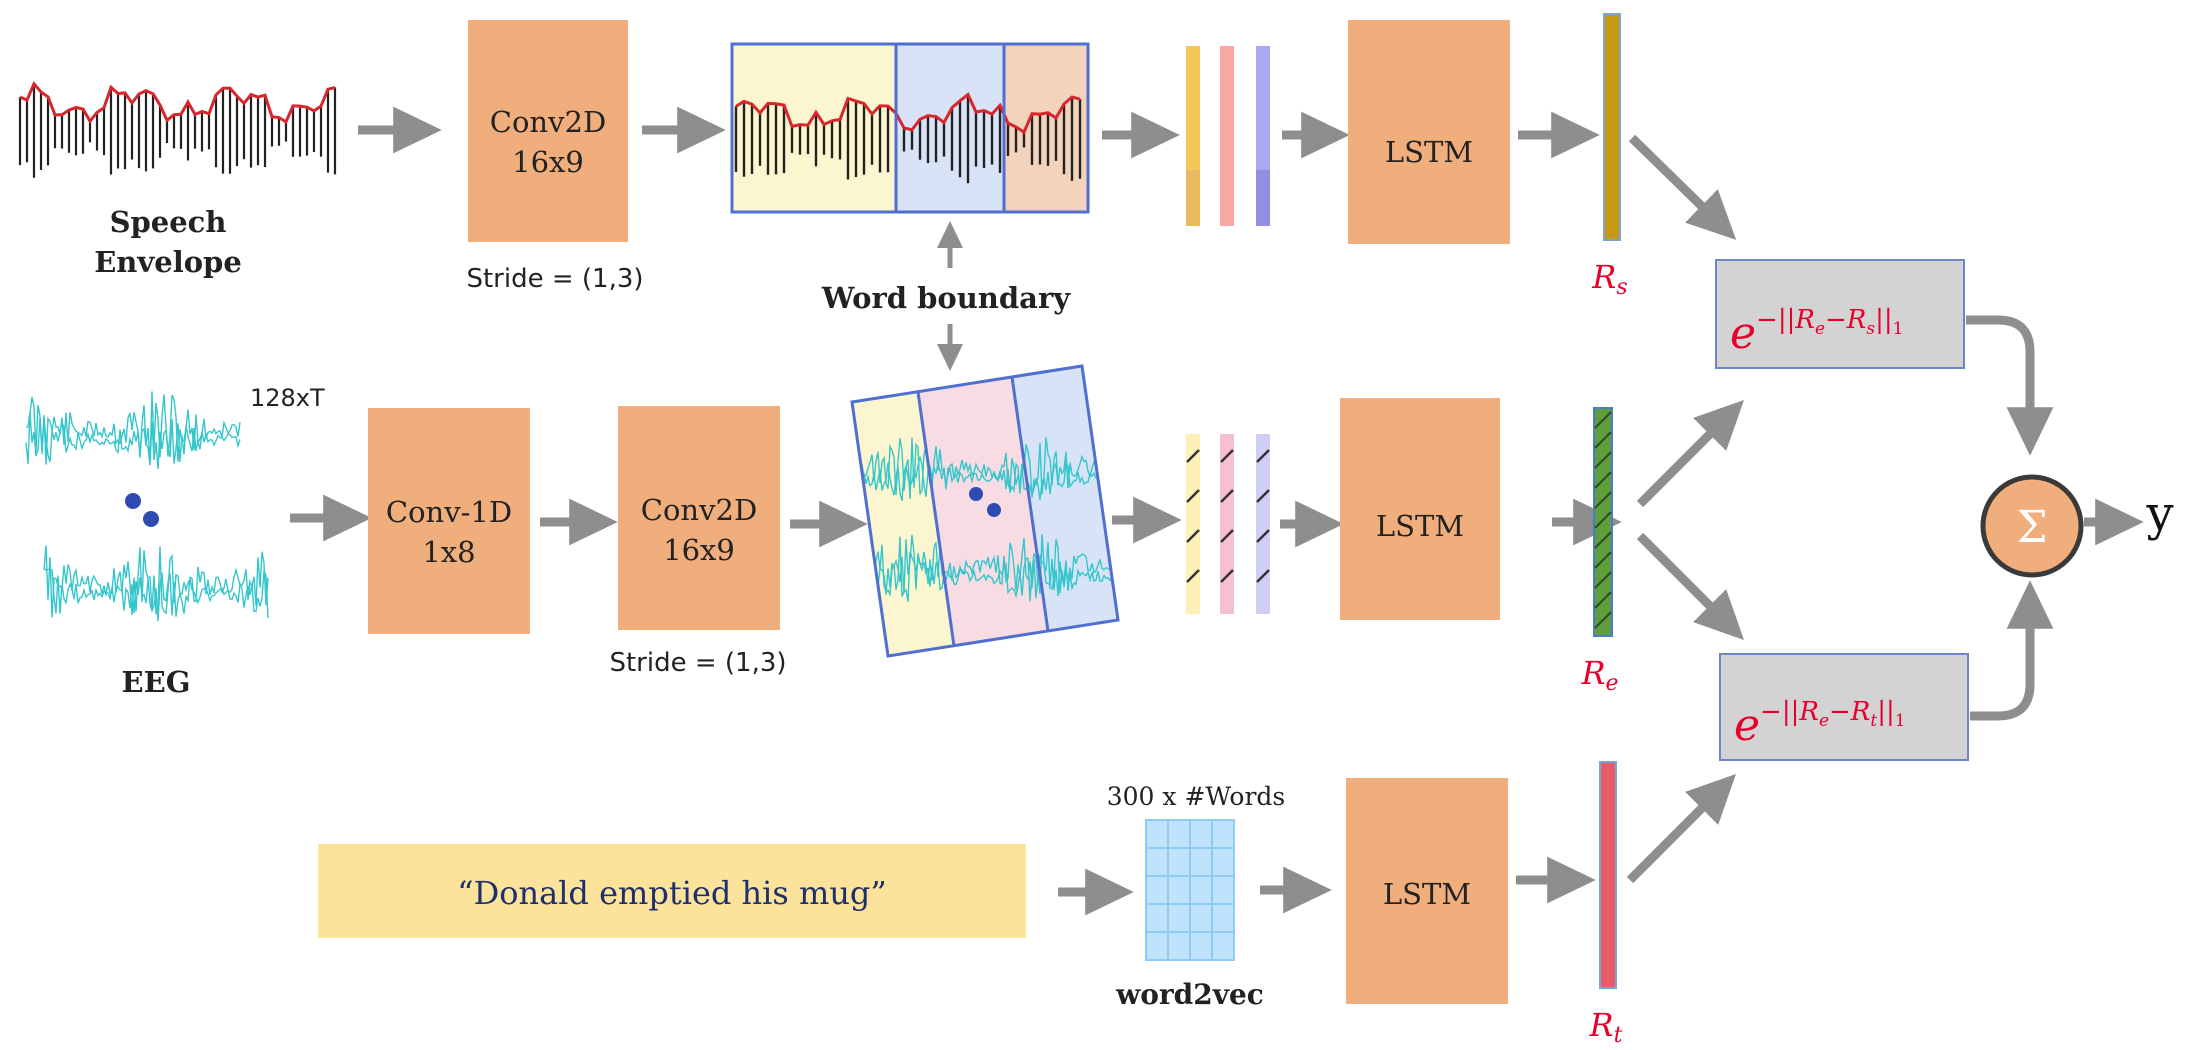 This screenshot has height=1050, width=2193. I want to click on eeg-representation-label: Re, so click(1599, 675).